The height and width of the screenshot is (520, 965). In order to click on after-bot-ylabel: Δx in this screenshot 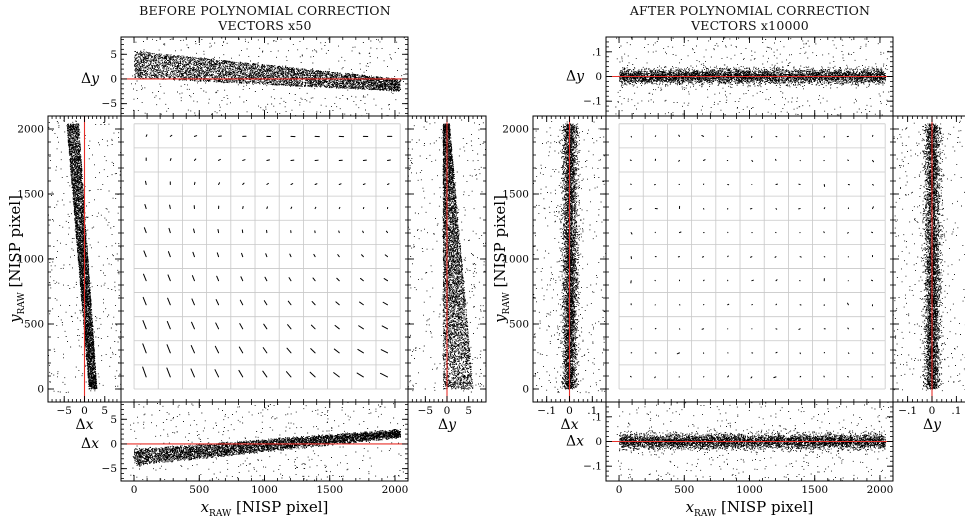, I will do `click(575, 442)`.